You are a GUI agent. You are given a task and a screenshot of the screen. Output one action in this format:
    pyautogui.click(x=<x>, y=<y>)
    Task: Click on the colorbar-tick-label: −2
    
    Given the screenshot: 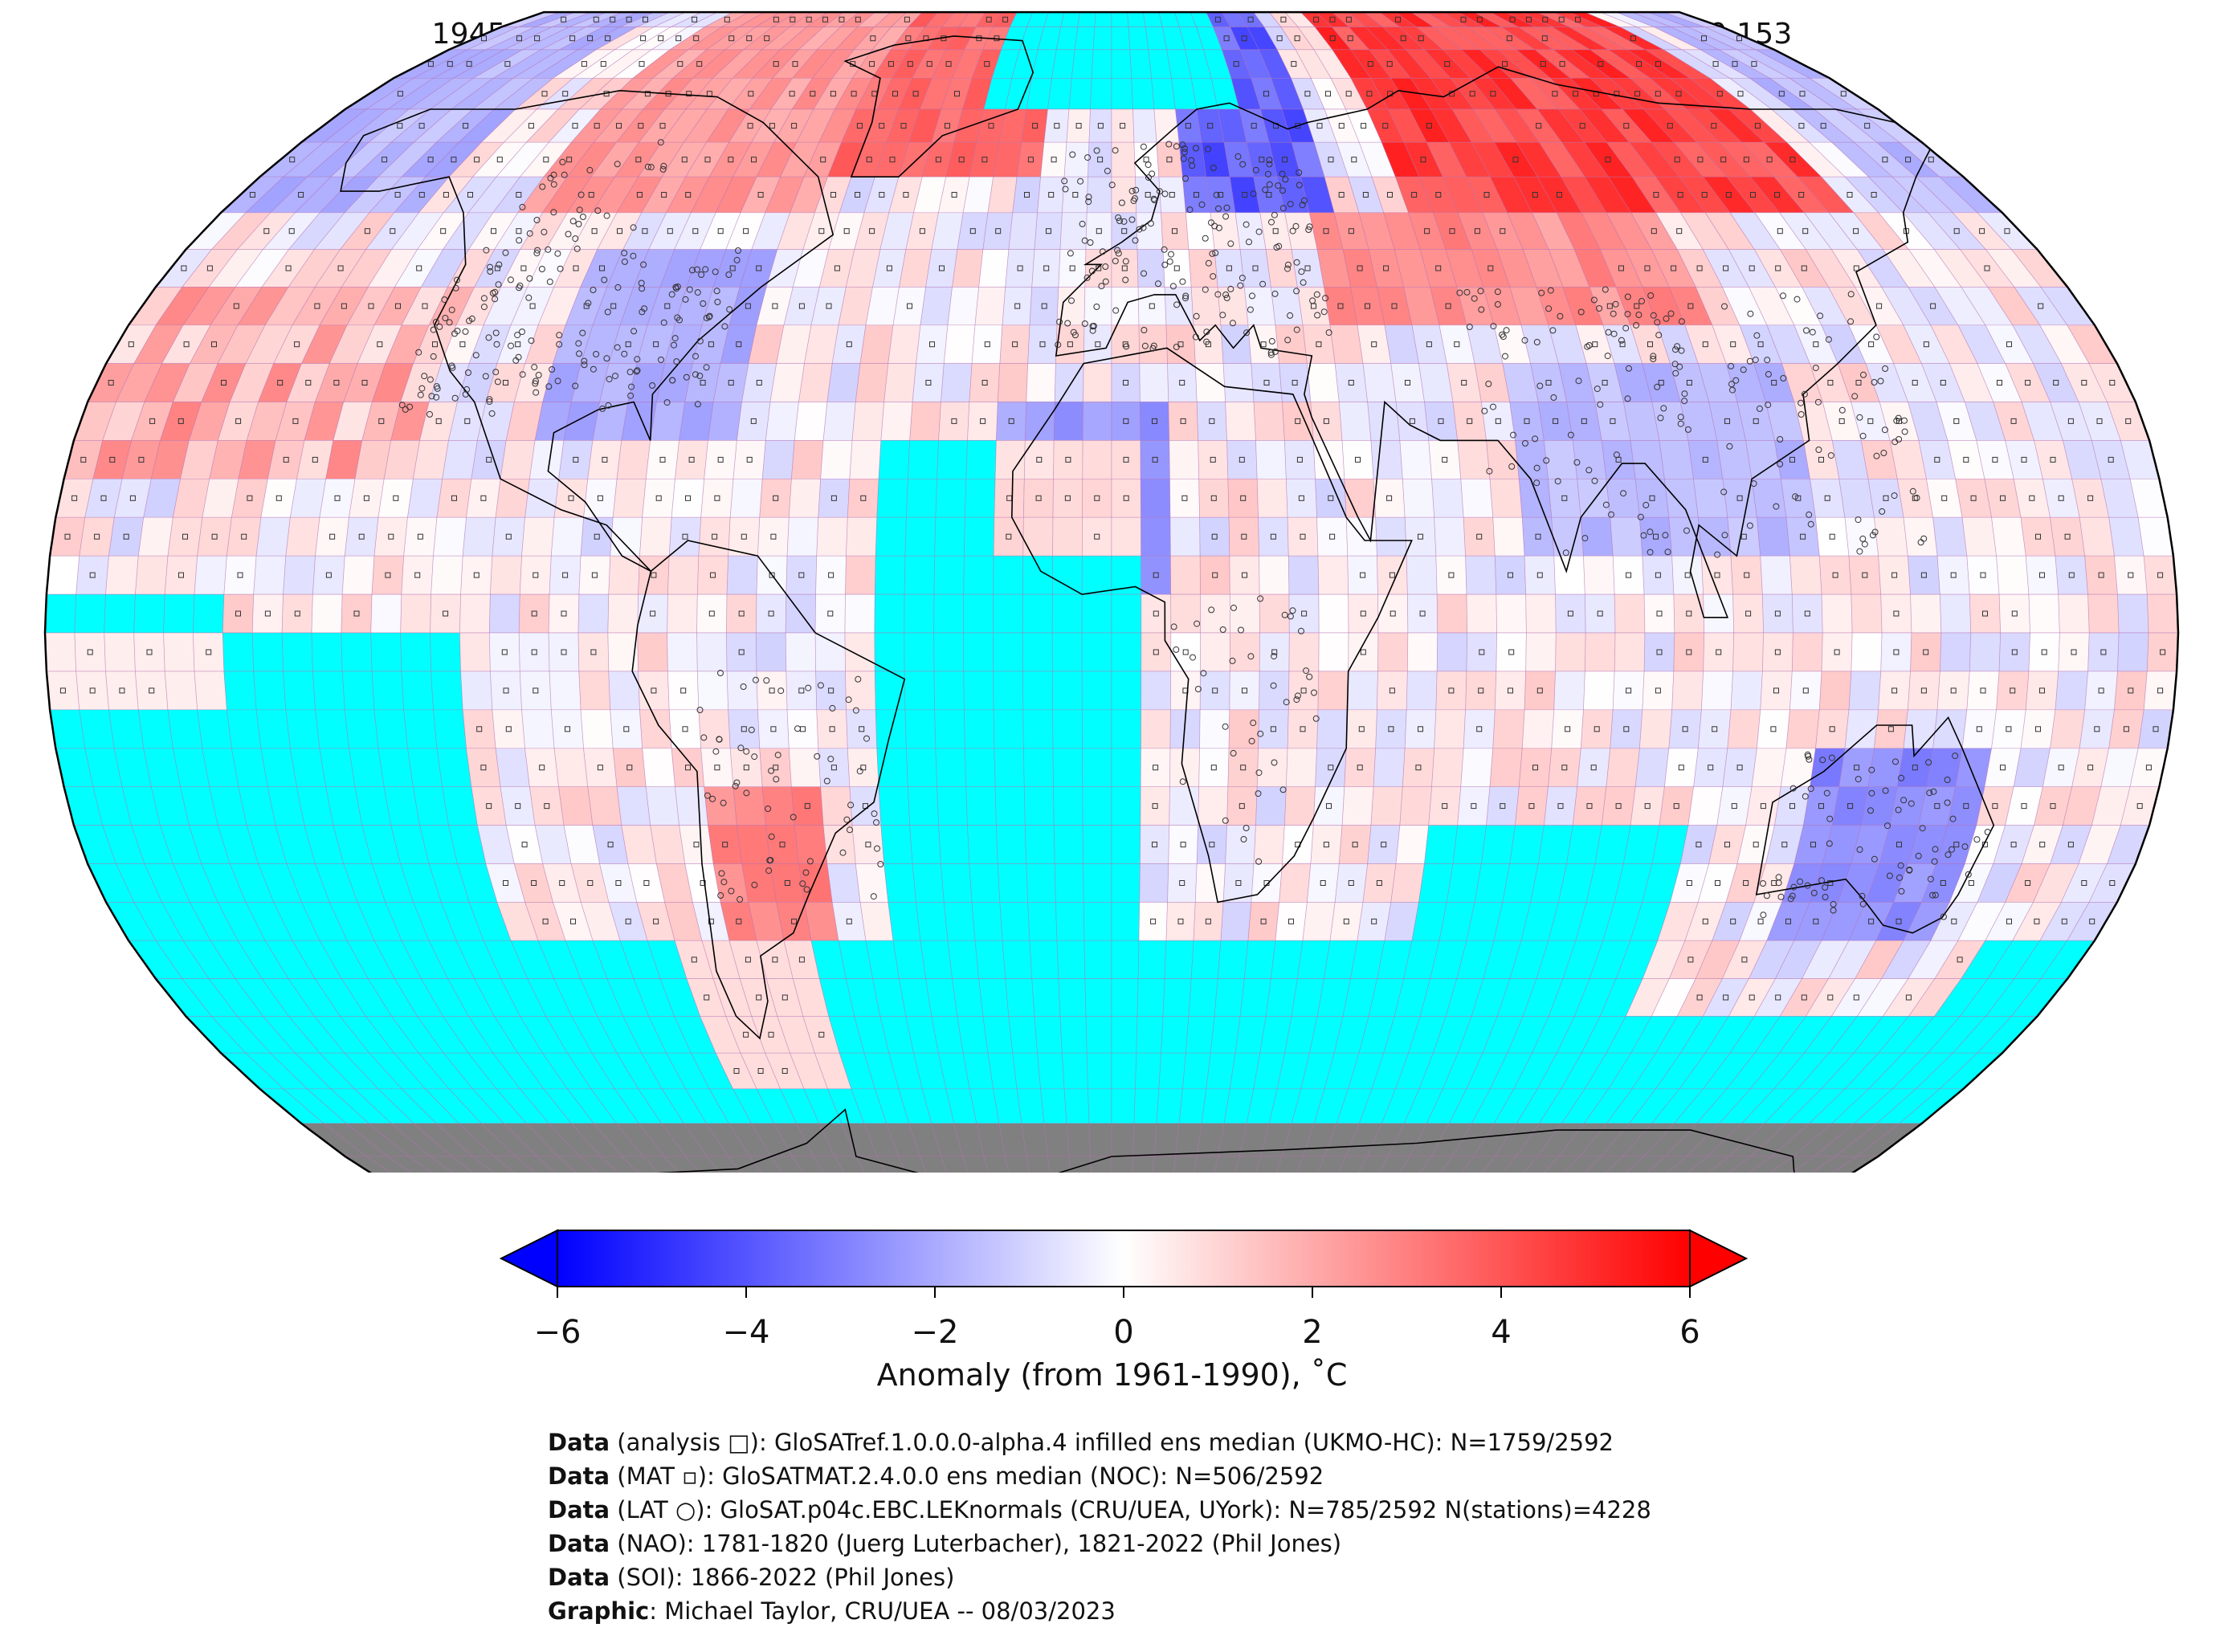 What is the action you would take?
    pyautogui.click(x=935, y=1332)
    